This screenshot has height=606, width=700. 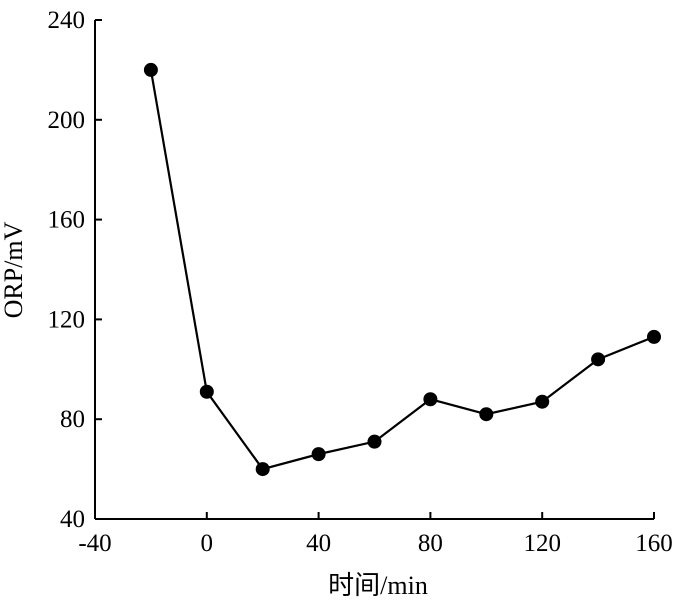 What do you see at coordinates (430, 543) in the screenshot?
I see `x-tick-label: 80` at bounding box center [430, 543].